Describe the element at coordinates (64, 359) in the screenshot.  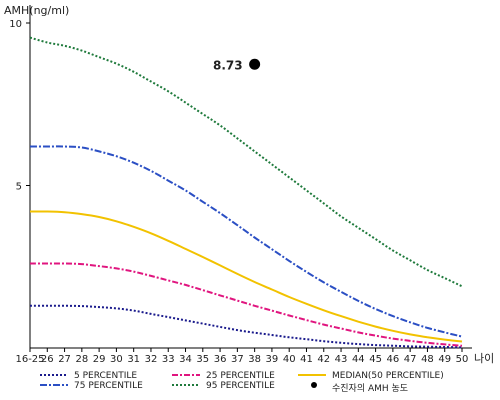
I see `x-tick-label: 27` at that location.